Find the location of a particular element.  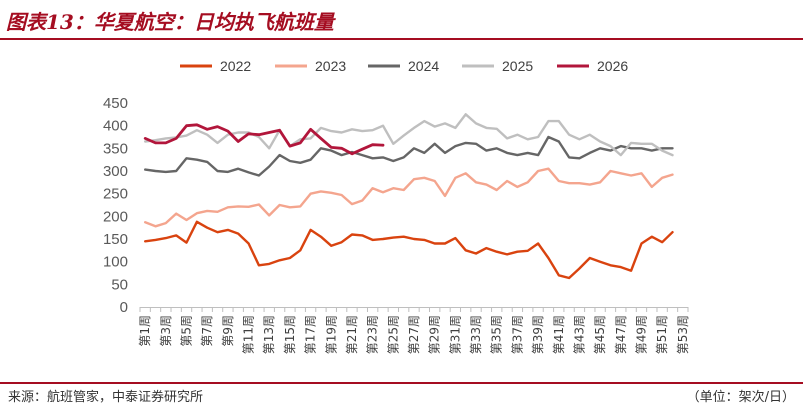

legend-label-2026: 2026 is located at coordinates (612, 66).